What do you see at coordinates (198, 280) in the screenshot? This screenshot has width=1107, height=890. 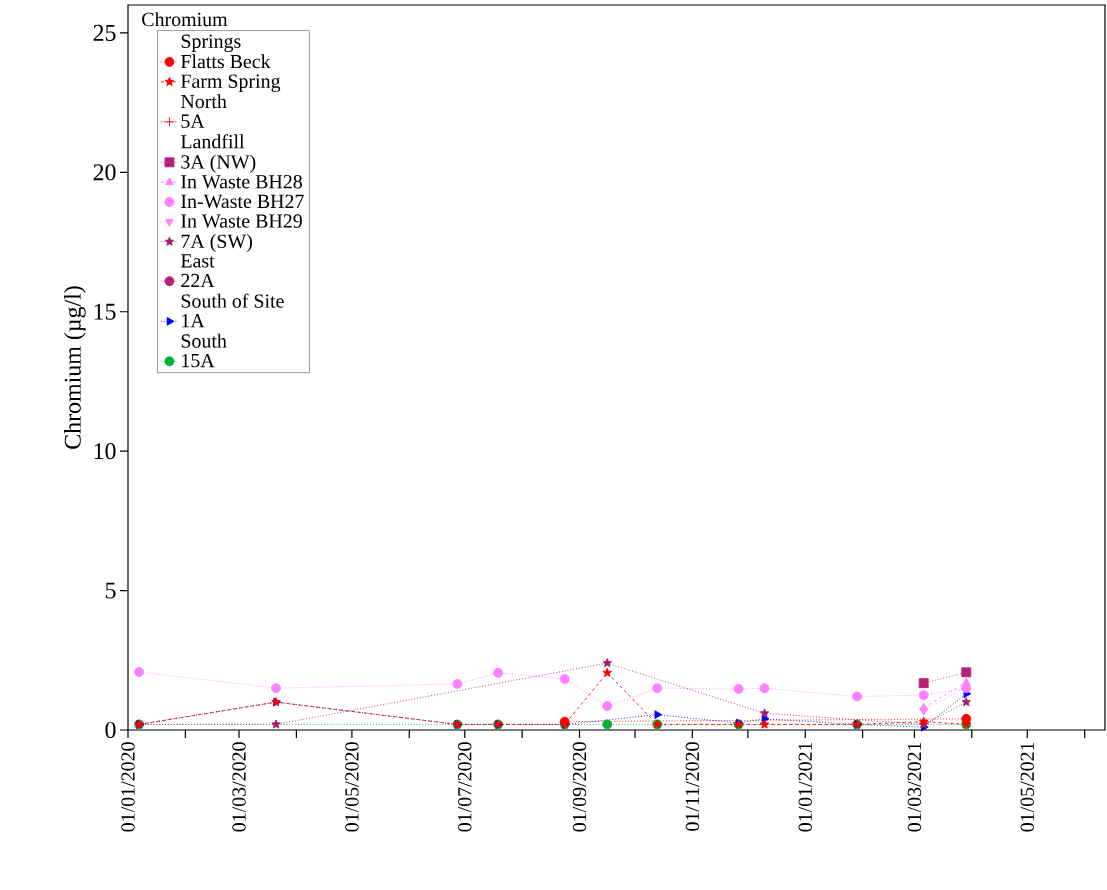 I see `legend-label: 22A` at bounding box center [198, 280].